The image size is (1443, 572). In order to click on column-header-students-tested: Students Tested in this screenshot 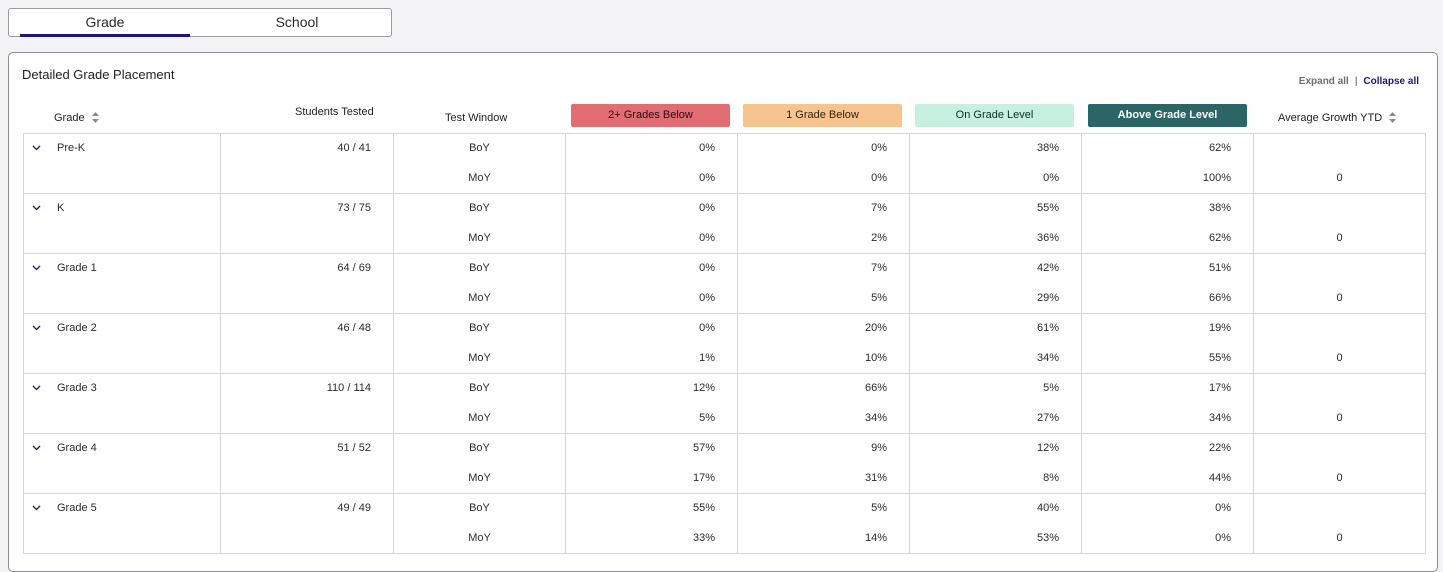, I will do `click(334, 112)`.